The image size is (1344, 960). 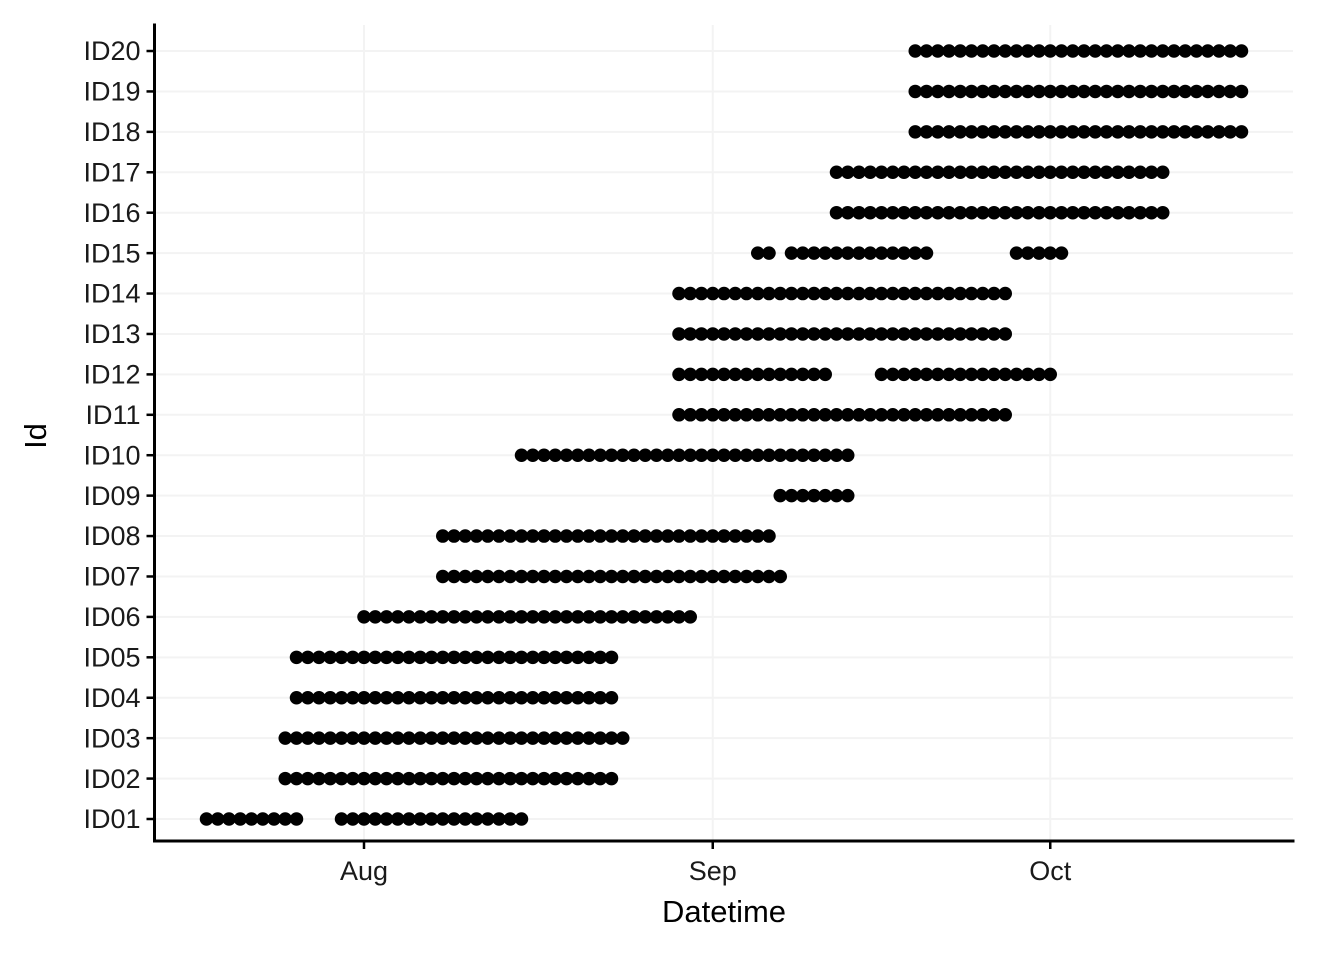 I want to click on dot-row-ID12, so click(x=864, y=374).